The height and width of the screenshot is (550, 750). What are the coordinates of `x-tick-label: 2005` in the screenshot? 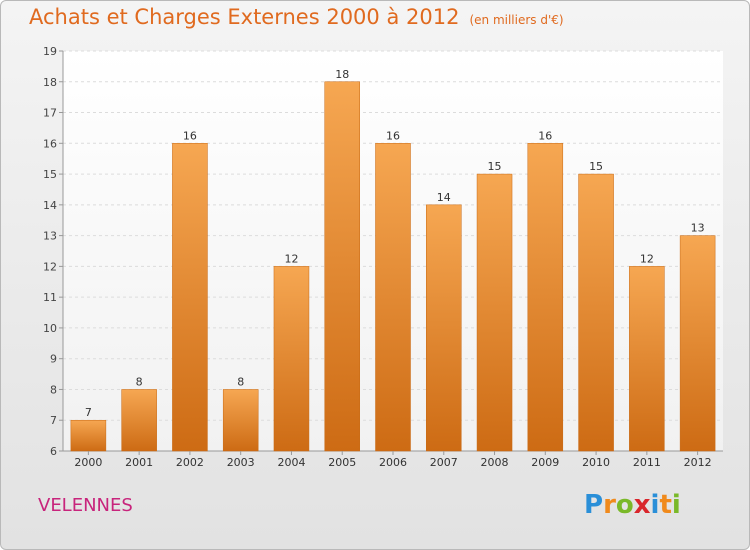 It's located at (342, 462).